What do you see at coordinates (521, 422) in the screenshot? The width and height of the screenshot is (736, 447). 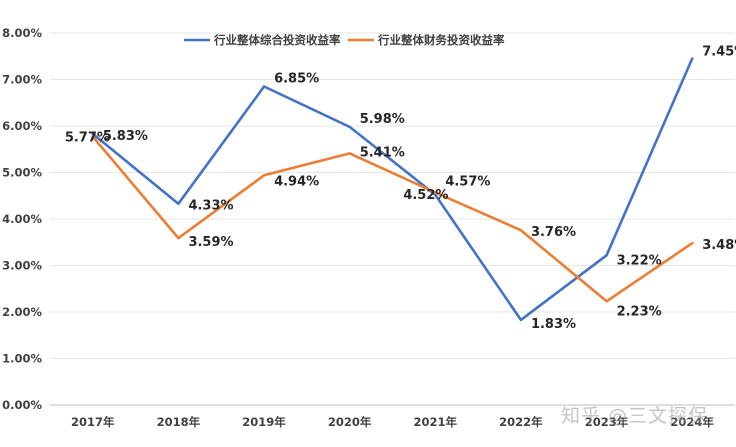 I see `x-tick-label: 2022年` at bounding box center [521, 422].